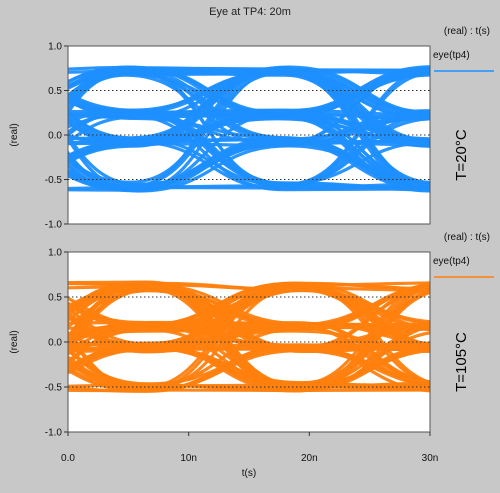 The image size is (500, 493). What do you see at coordinates (430, 458) in the screenshot?
I see `x-tick-label: 30n` at bounding box center [430, 458].